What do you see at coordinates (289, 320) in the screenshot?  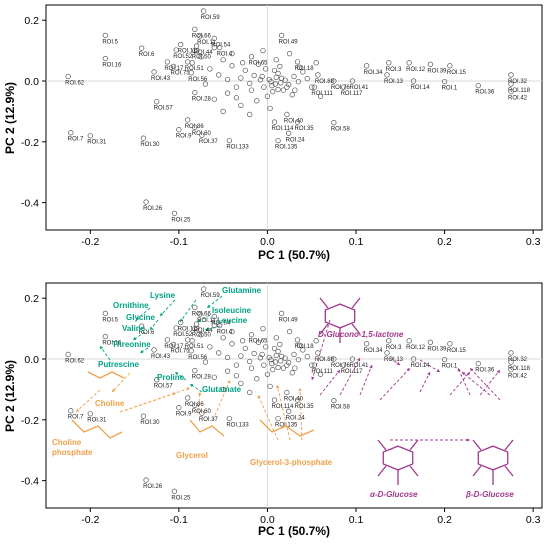 I see `point-label: ROI.49` at bounding box center [289, 320].